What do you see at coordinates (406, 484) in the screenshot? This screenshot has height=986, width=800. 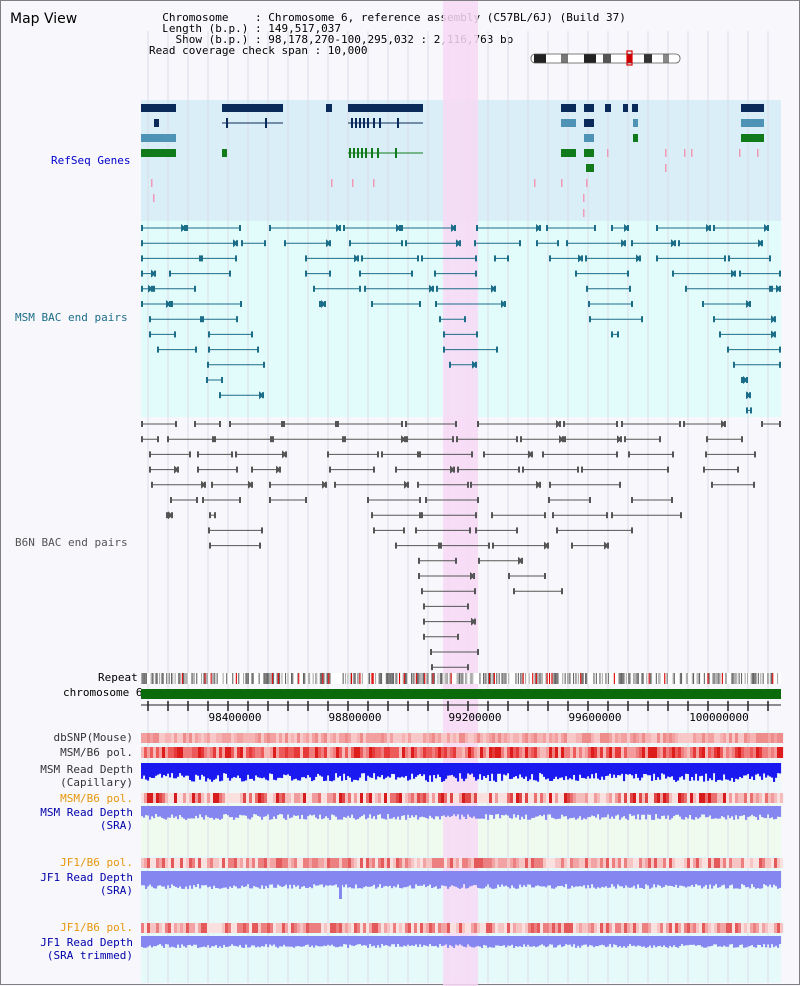 I see `bac-end-arrow` at bounding box center [406, 484].